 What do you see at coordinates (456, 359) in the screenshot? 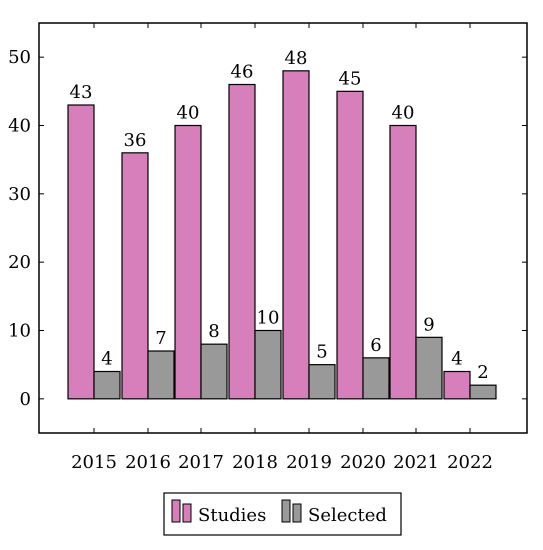
I see `data-label-studies-2022: 4` at bounding box center [456, 359].